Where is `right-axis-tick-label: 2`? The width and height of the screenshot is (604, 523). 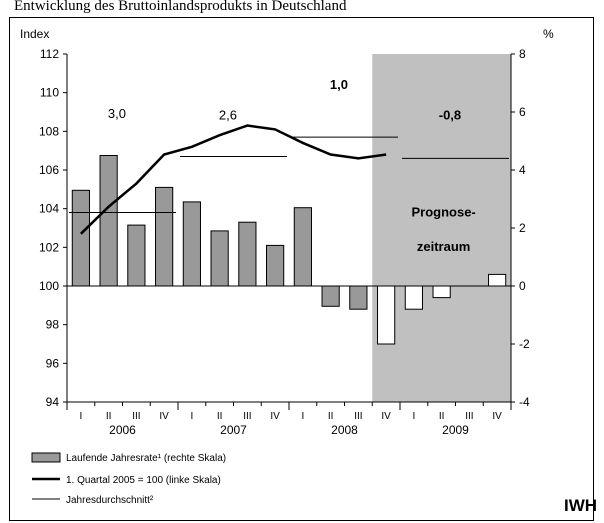 right-axis-tick-label: 2 is located at coordinates (522, 228).